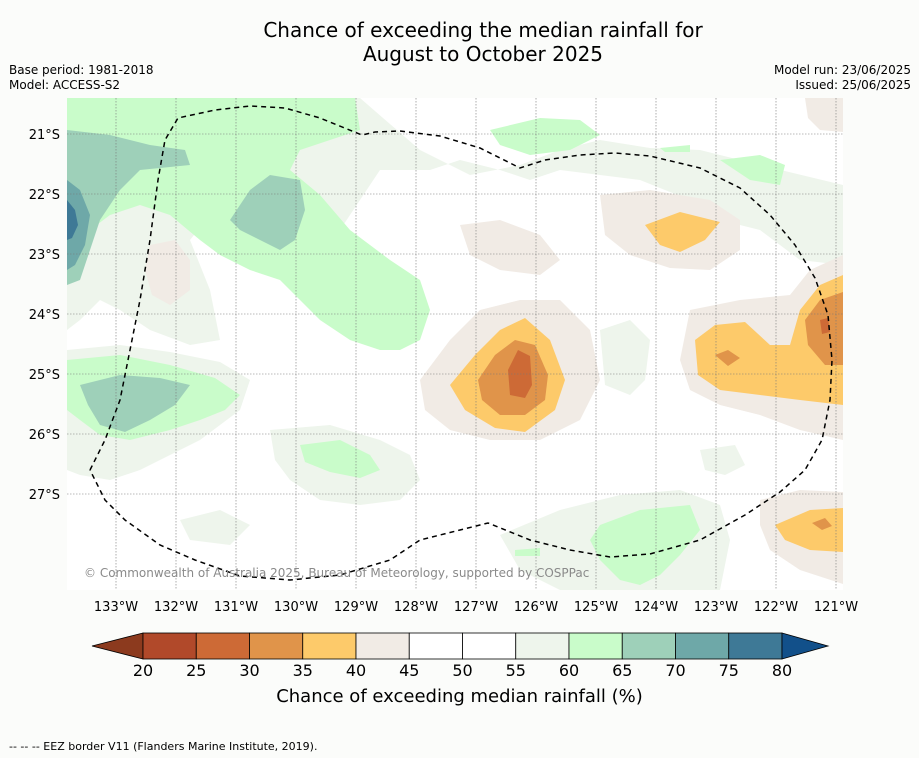 The height and width of the screenshot is (758, 919). What do you see at coordinates (459, 696) in the screenshot?
I see `colorbar-label: Chance of exceeding median rainfall (%)` at bounding box center [459, 696].